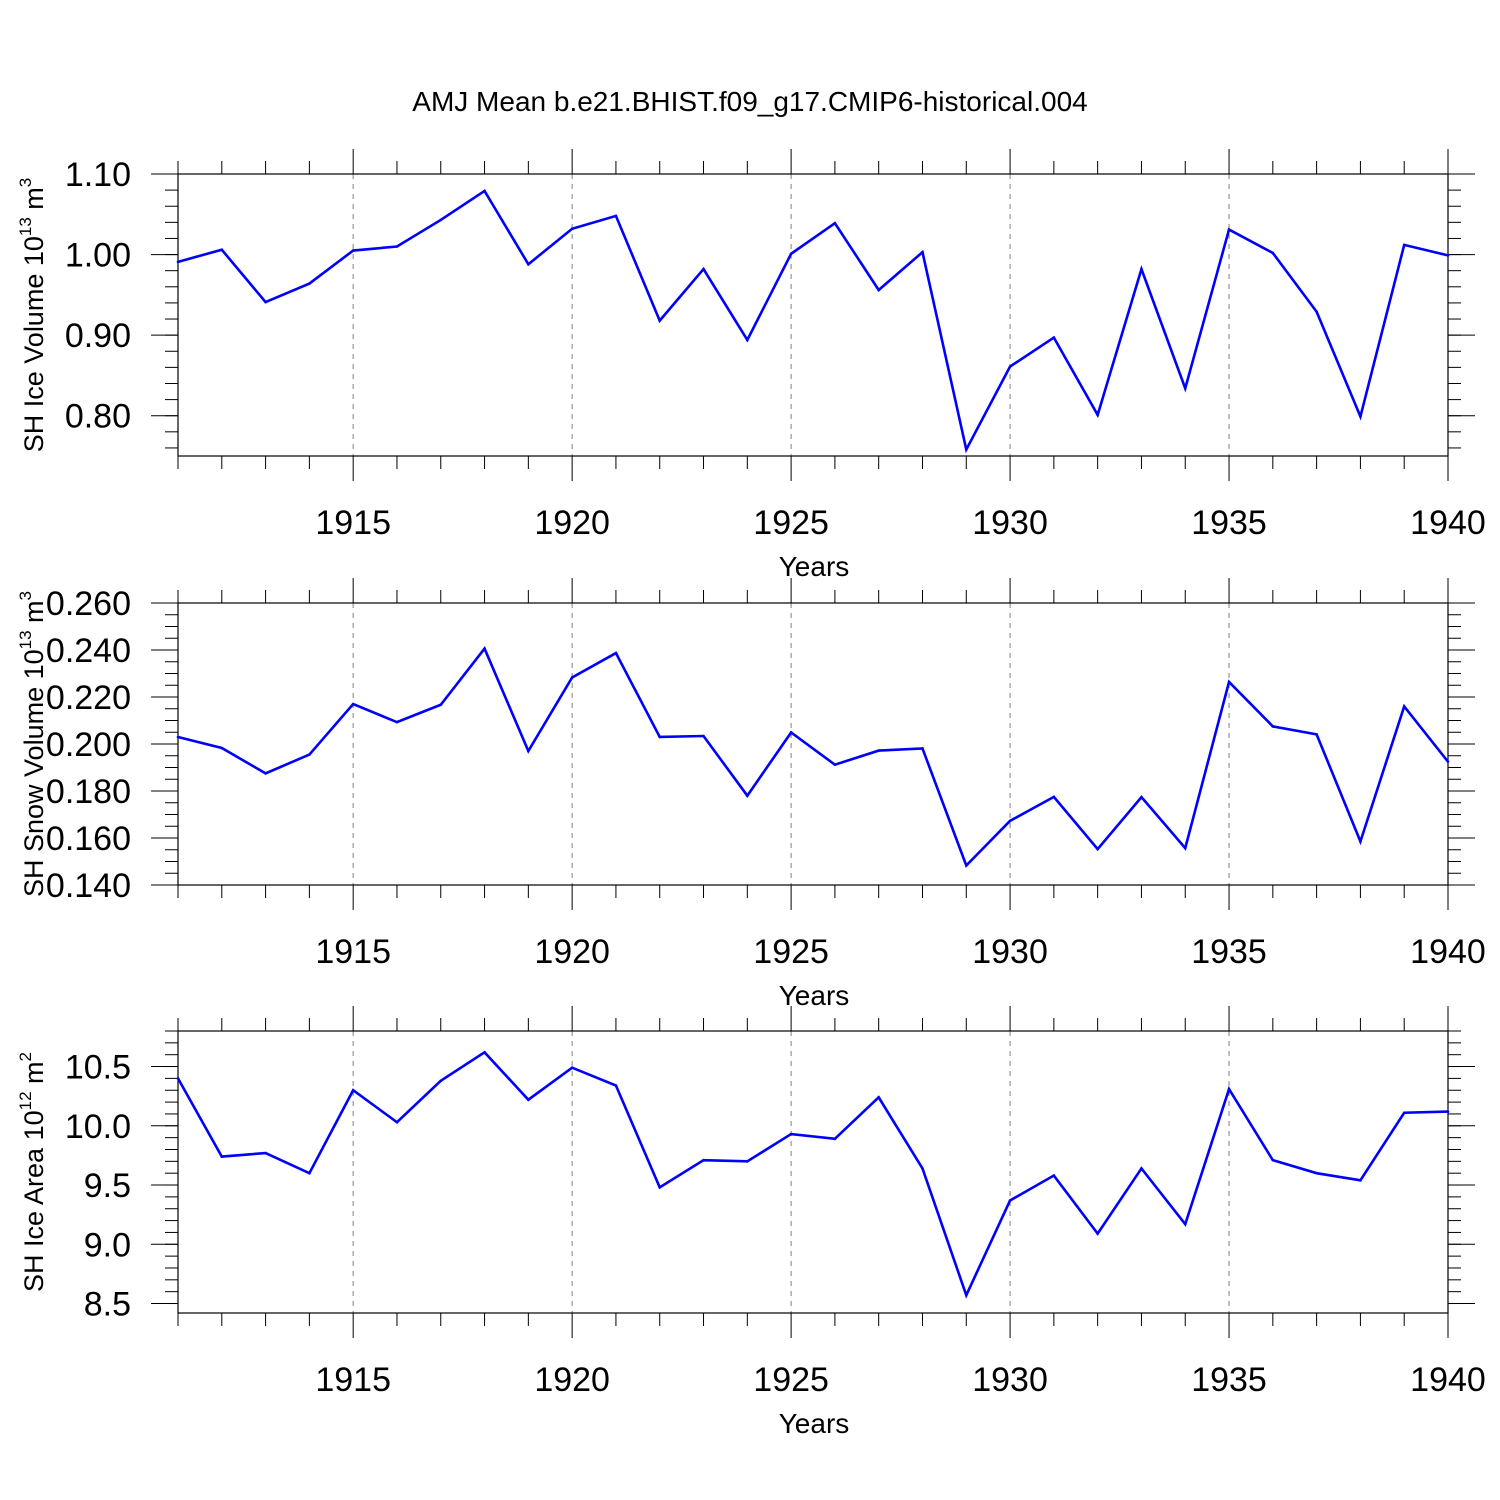  What do you see at coordinates (98, 417) in the screenshot?
I see `y-tick-label: 0.80` at bounding box center [98, 417].